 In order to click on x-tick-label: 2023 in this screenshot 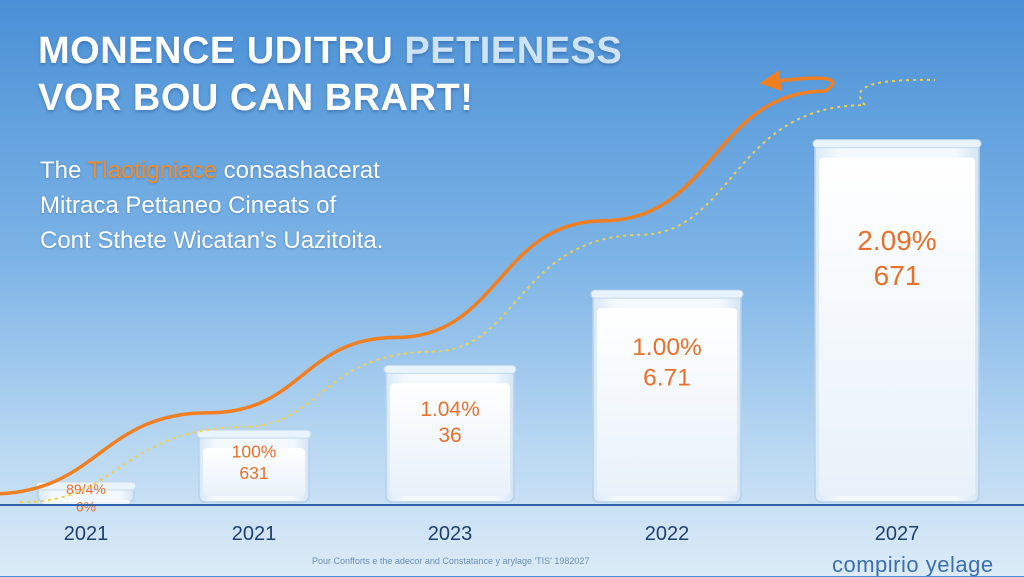, I will do `click(450, 534)`.